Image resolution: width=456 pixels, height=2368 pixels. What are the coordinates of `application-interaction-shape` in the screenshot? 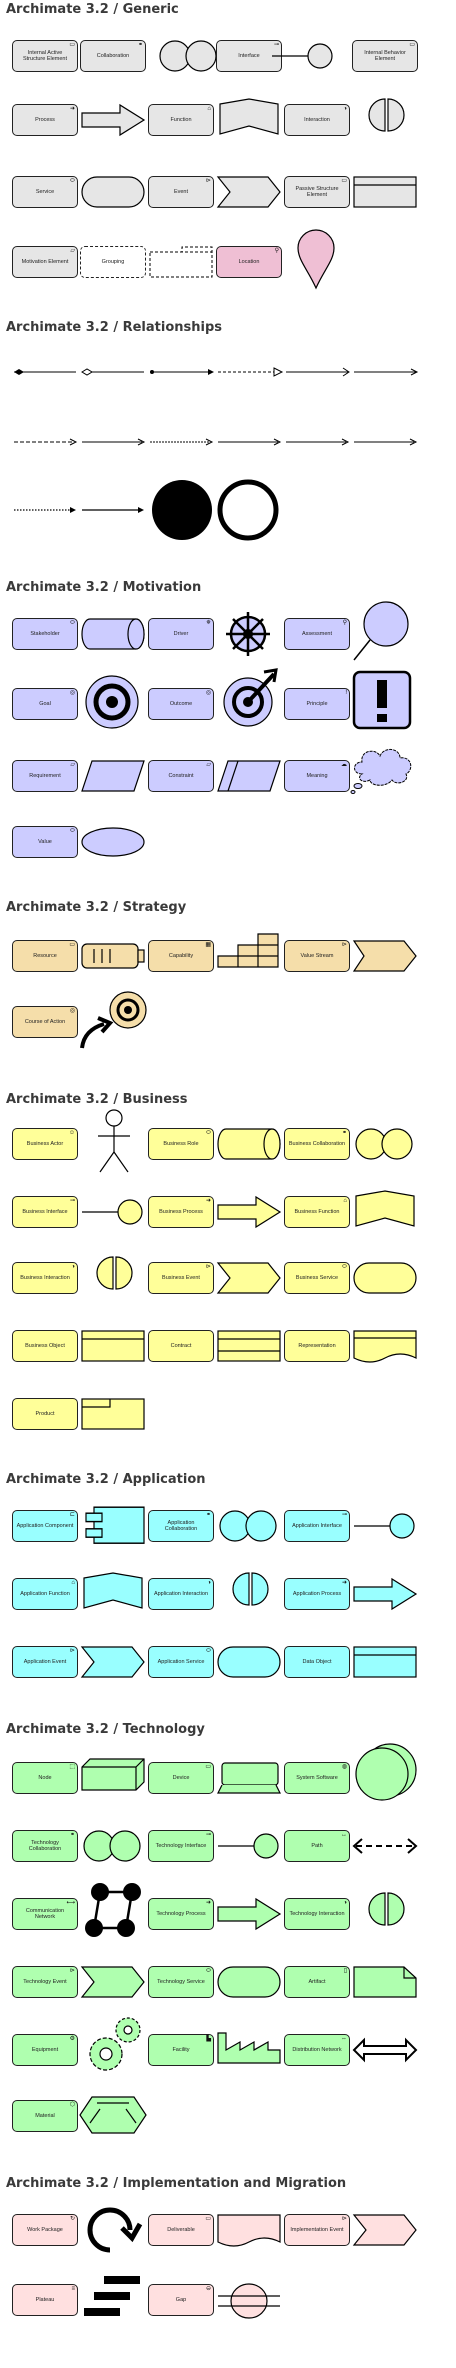 It's located at (249, 1592).